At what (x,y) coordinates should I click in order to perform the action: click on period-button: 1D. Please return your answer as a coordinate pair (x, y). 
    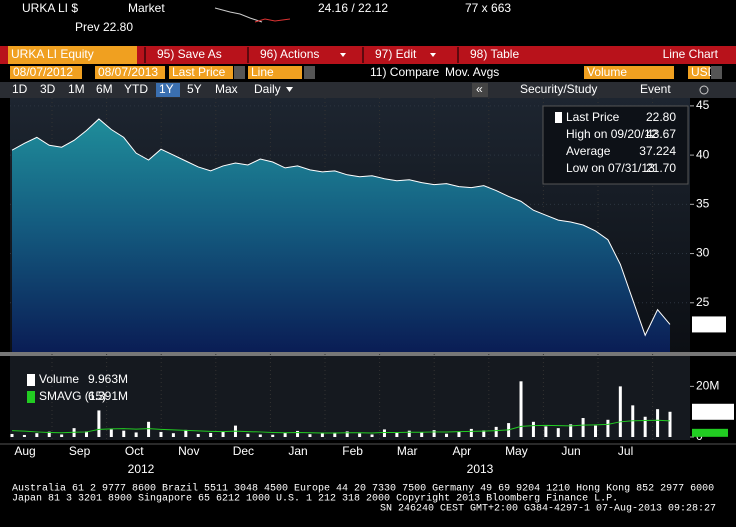
    Looking at the image, I should click on (20, 89).